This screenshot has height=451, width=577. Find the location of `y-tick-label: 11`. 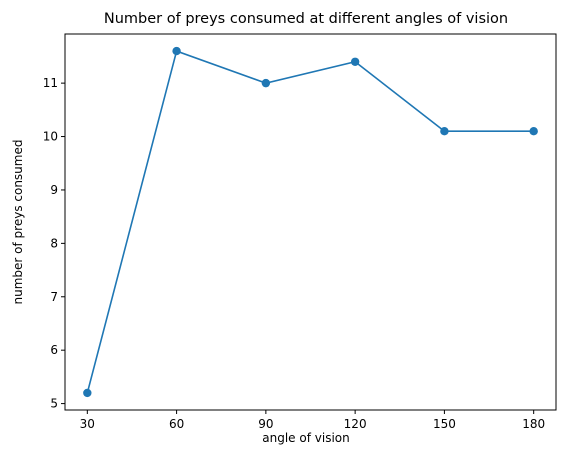

y-tick-label: 11 is located at coordinates (50, 83).